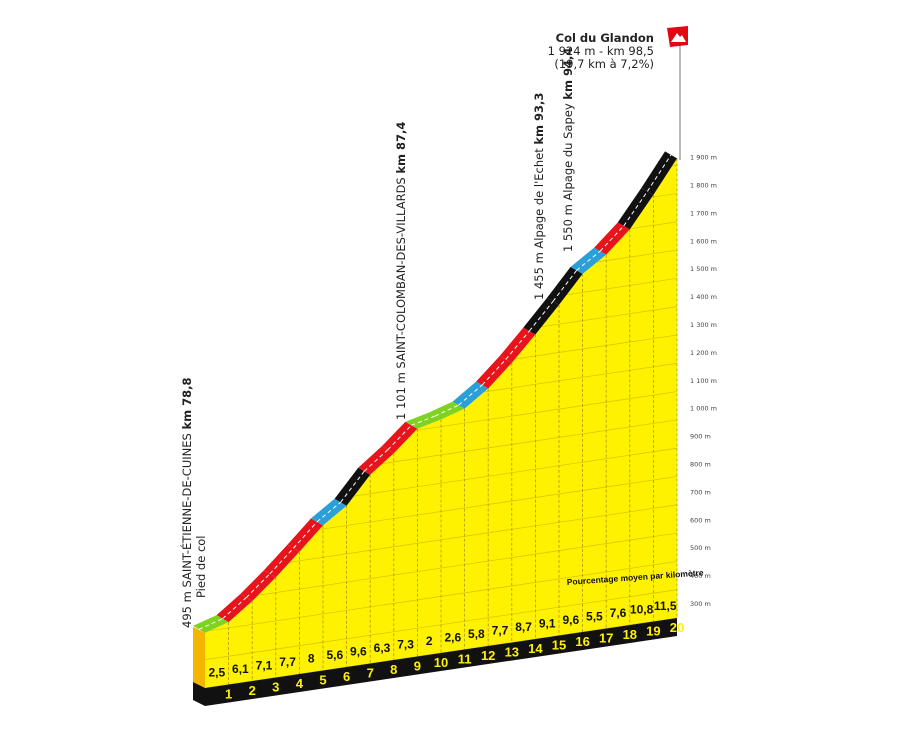 The width and height of the screenshot is (900, 747). What do you see at coordinates (488, 655) in the screenshot?
I see `km-label: 12` at bounding box center [488, 655].